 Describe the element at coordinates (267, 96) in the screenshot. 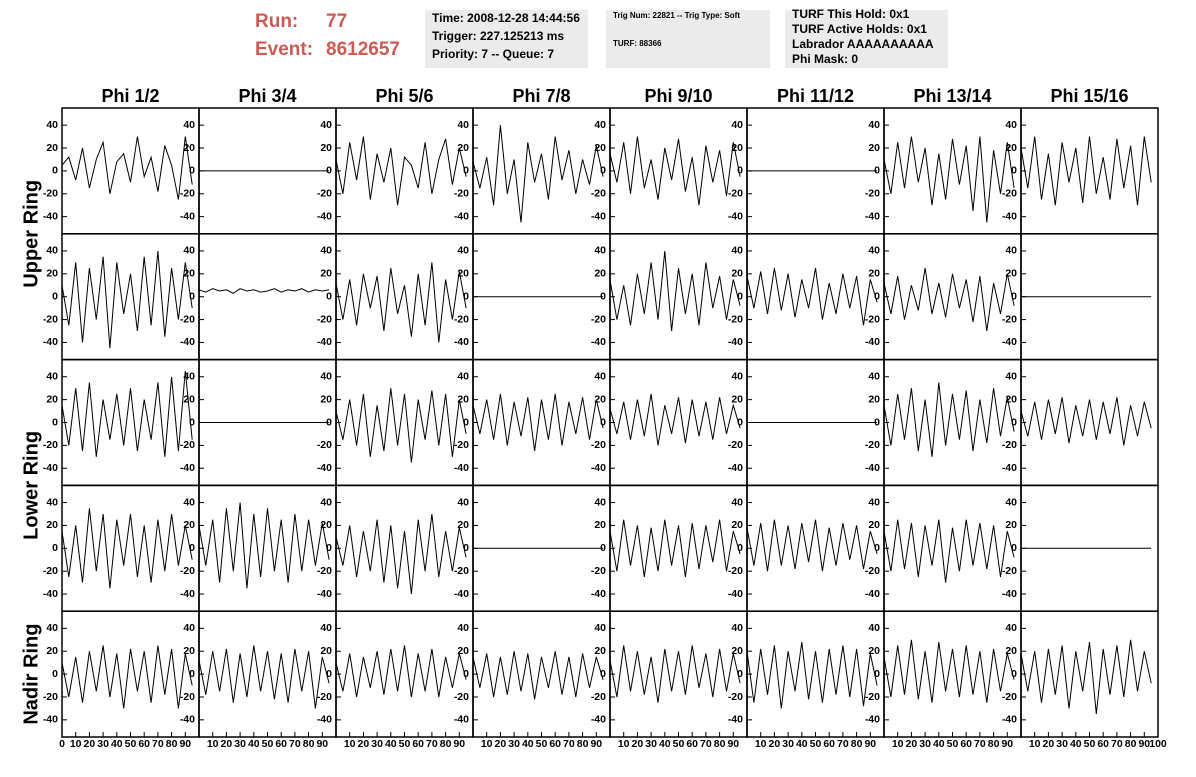

I see `column-title: Phi 3/4` at that location.